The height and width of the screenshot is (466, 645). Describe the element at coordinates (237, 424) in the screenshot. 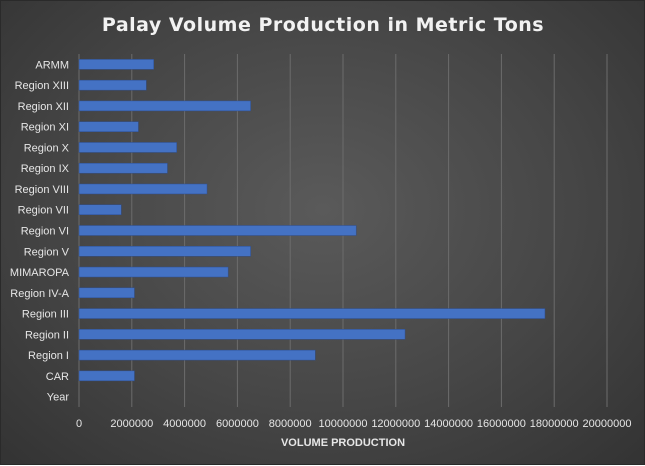

I see `x-tick-label: 6000000` at that location.